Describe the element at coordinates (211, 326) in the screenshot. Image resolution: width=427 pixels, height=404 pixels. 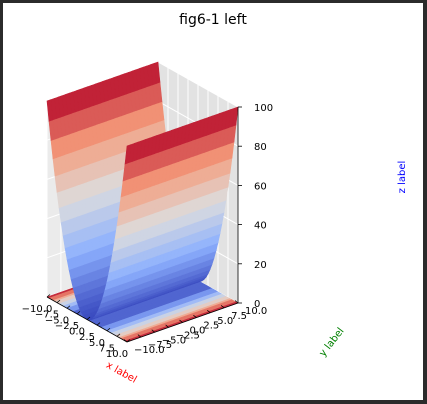
I see `y-tick-label: 2.5` at that location.